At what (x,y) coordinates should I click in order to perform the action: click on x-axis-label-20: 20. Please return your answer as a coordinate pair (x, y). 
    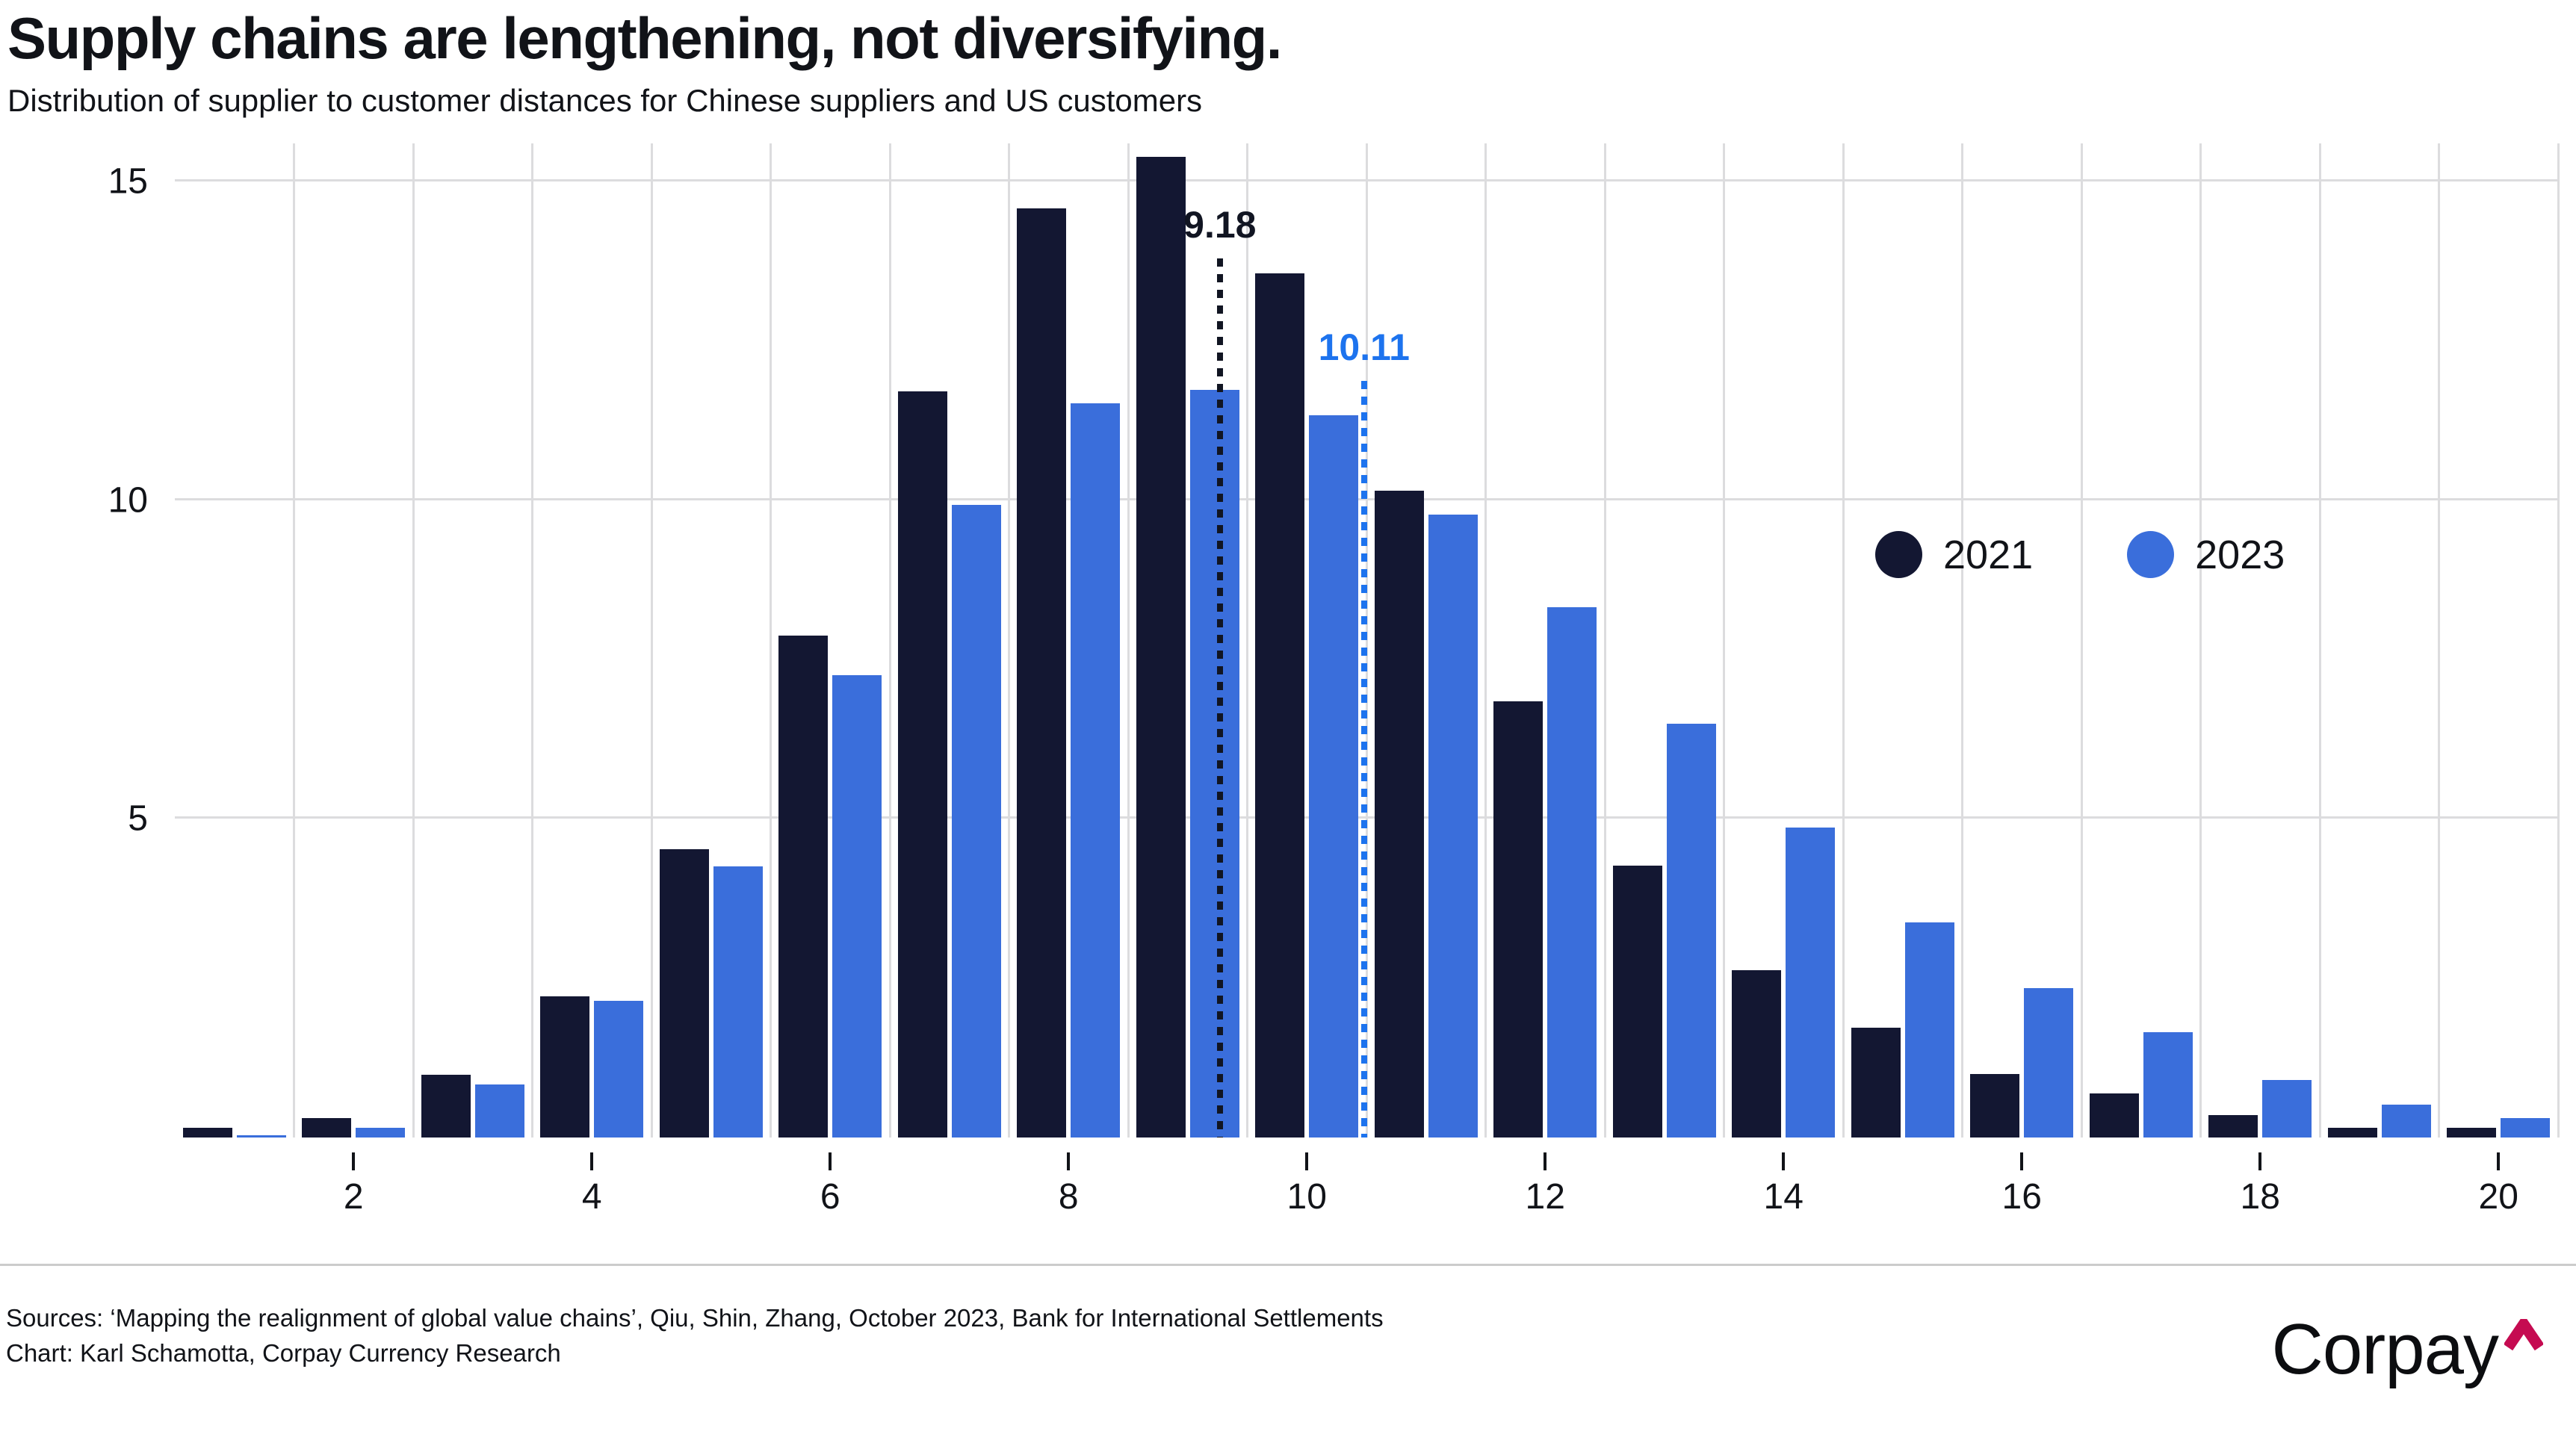
    Looking at the image, I should click on (2498, 1197).